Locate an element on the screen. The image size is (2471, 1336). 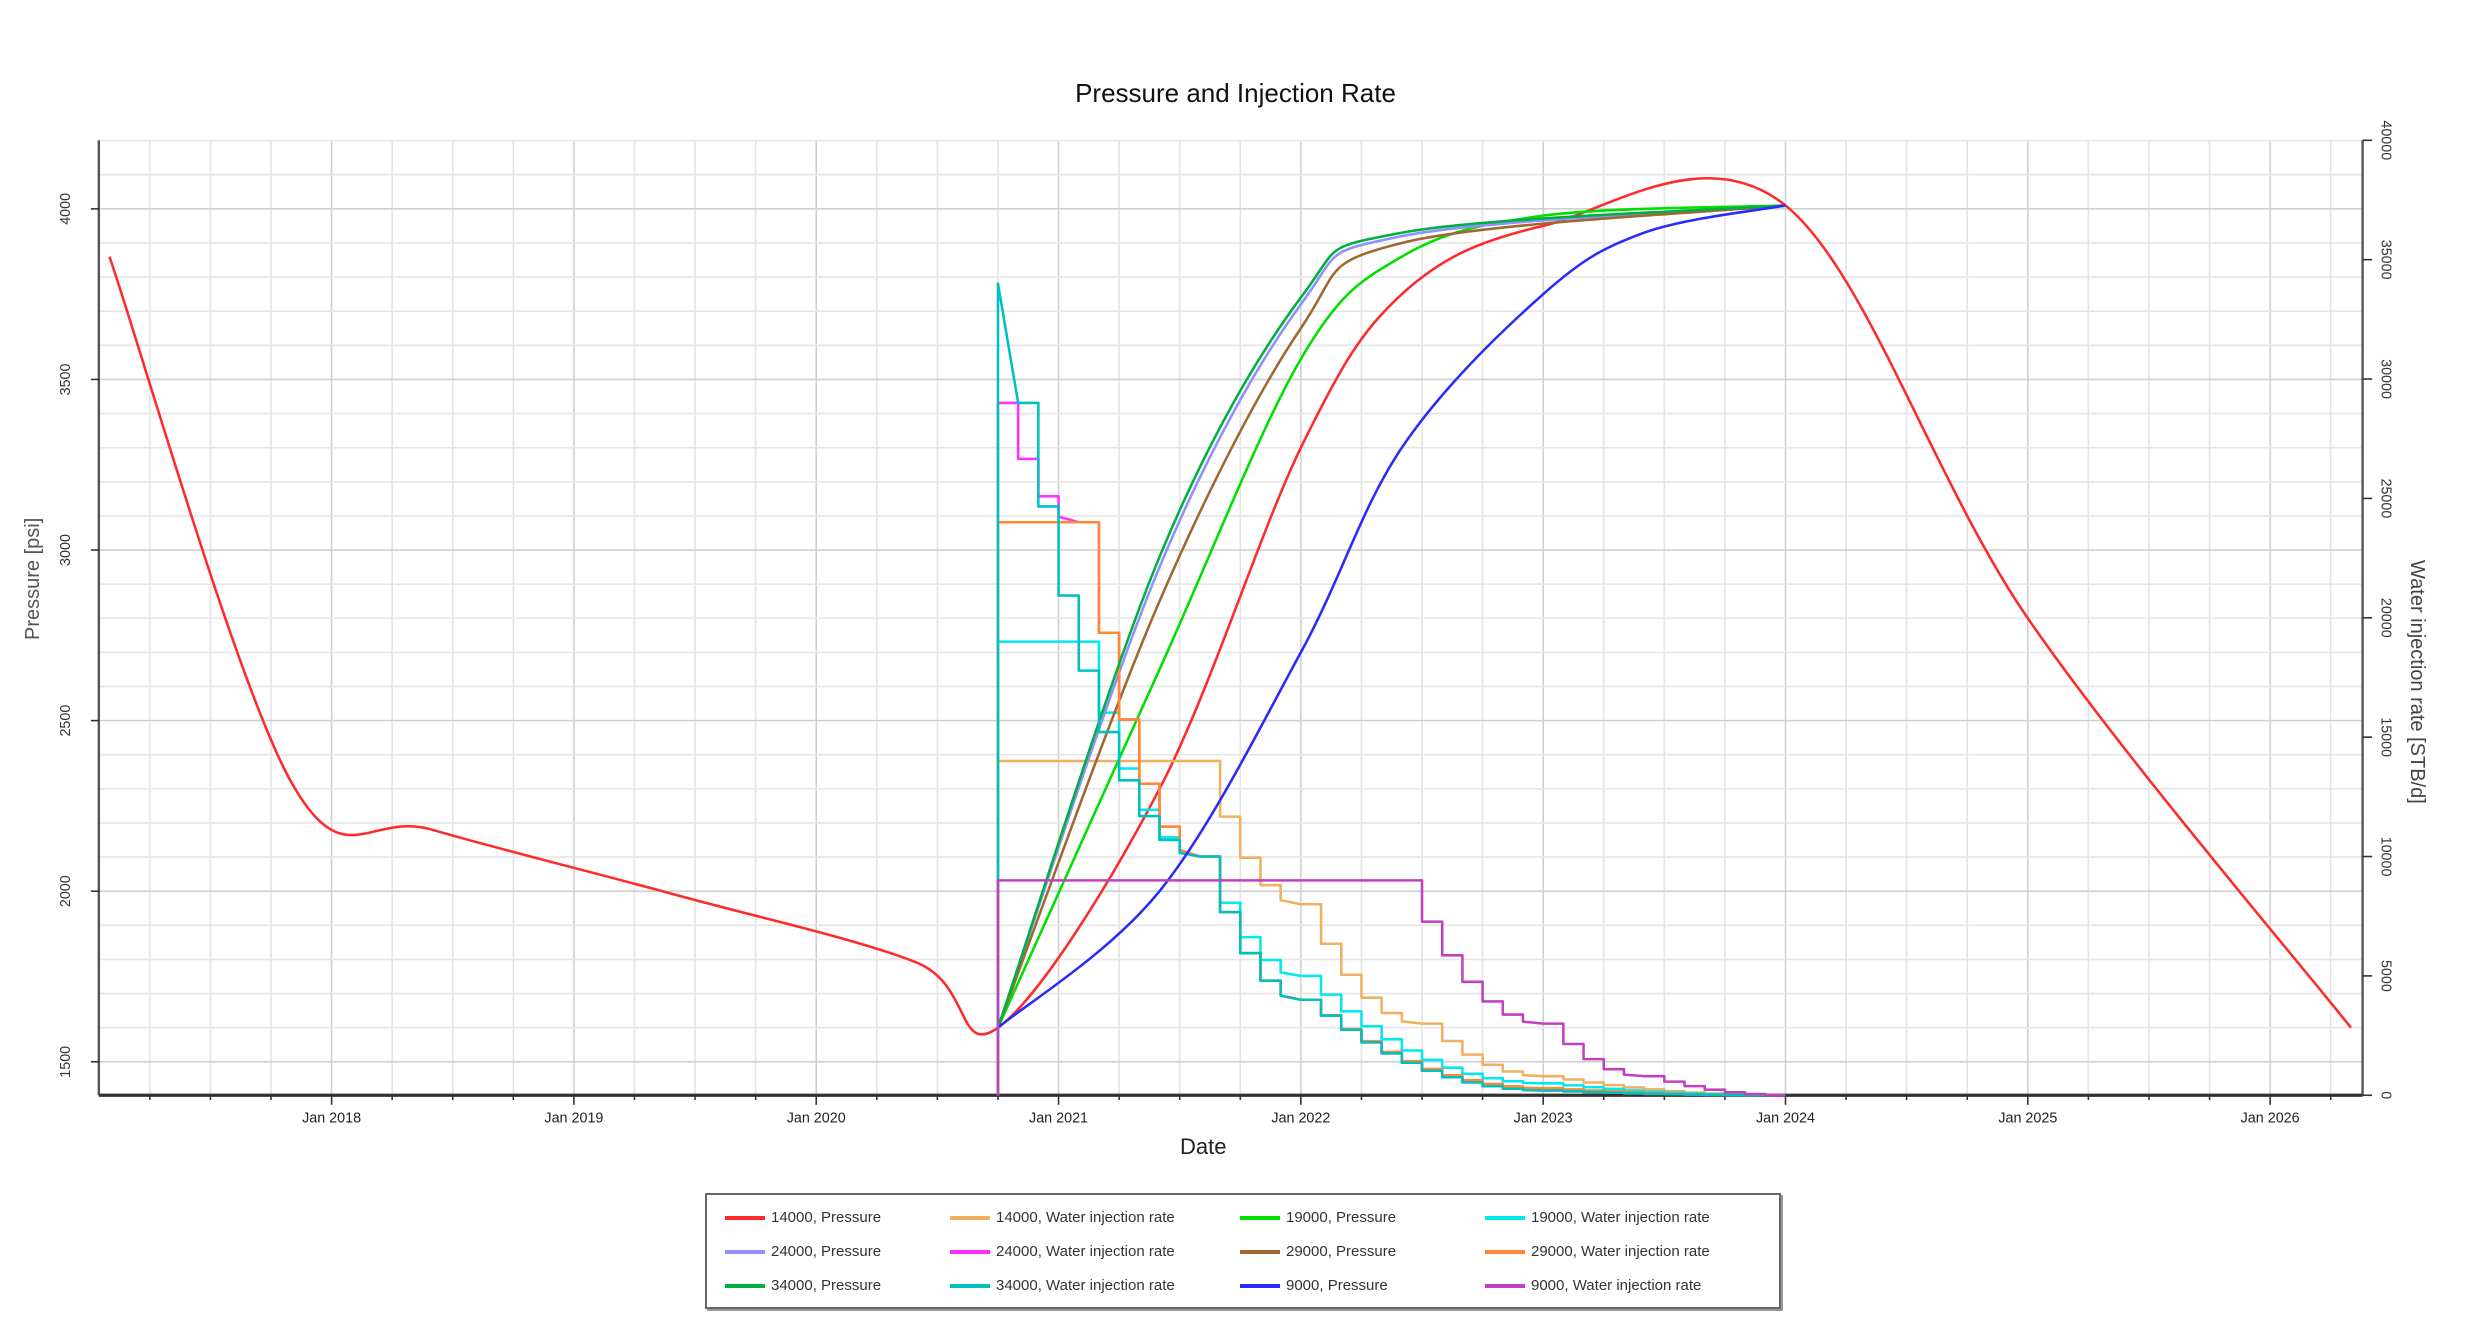
legend-item: 29000, Pressure is located at coordinates (1318, 1251).